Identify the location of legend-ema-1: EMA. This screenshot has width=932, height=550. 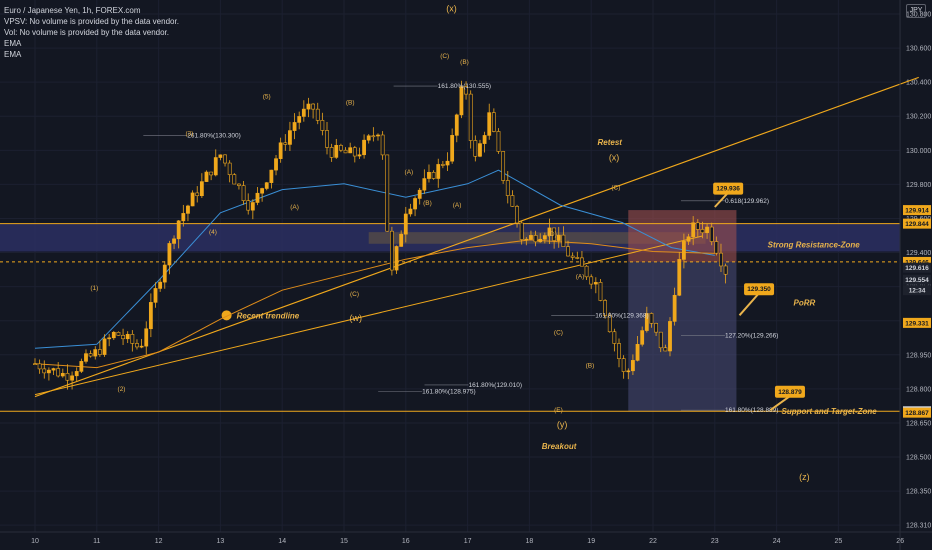
(13, 43).